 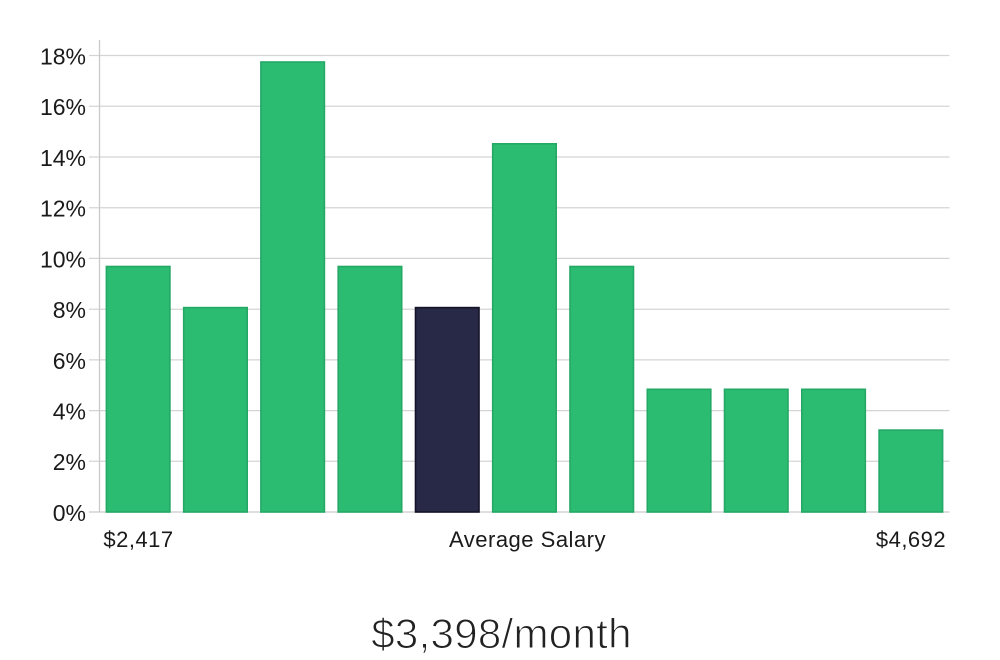 I want to click on svg-text: 10%, so click(x=63, y=259).